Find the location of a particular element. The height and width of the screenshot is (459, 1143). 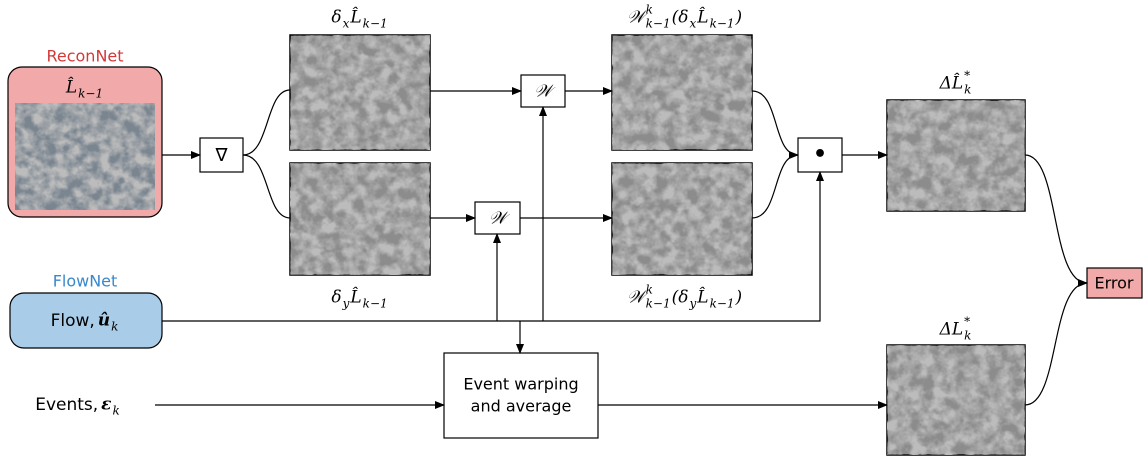

math-part: û is located at coordinates (104, 321).